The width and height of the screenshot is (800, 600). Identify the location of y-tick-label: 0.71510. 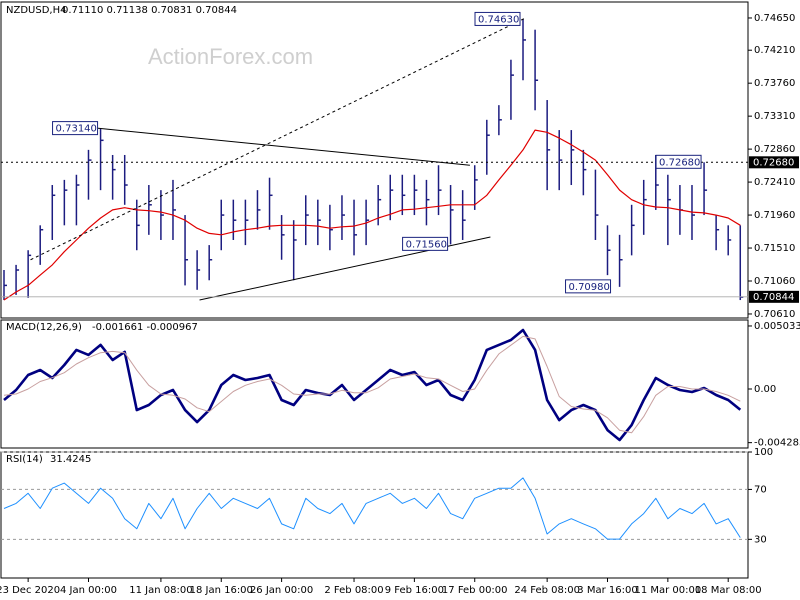
(774, 248).